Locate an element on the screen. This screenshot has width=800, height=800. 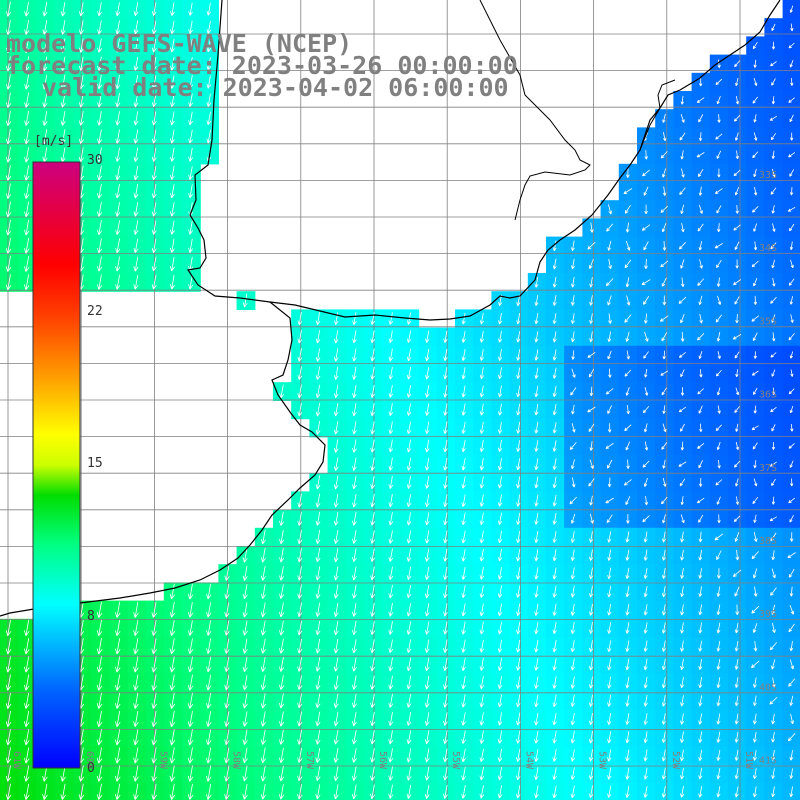
inland-border-path is located at coordinates (535, 110).